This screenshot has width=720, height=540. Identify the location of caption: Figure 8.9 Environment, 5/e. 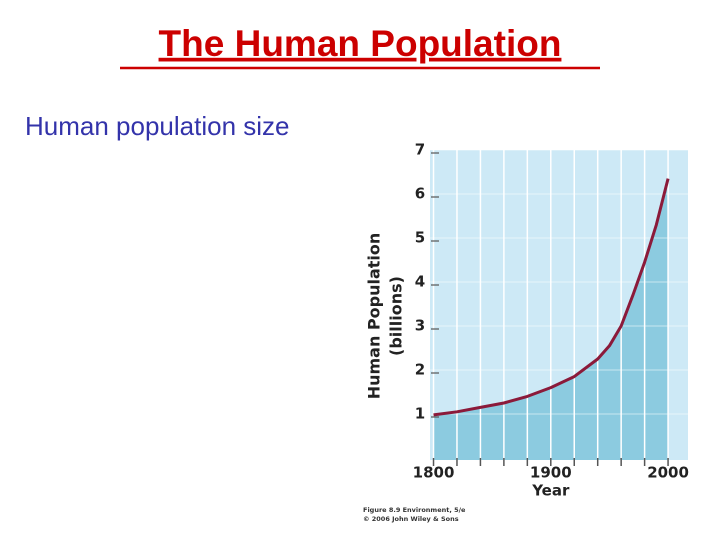
(414, 510).